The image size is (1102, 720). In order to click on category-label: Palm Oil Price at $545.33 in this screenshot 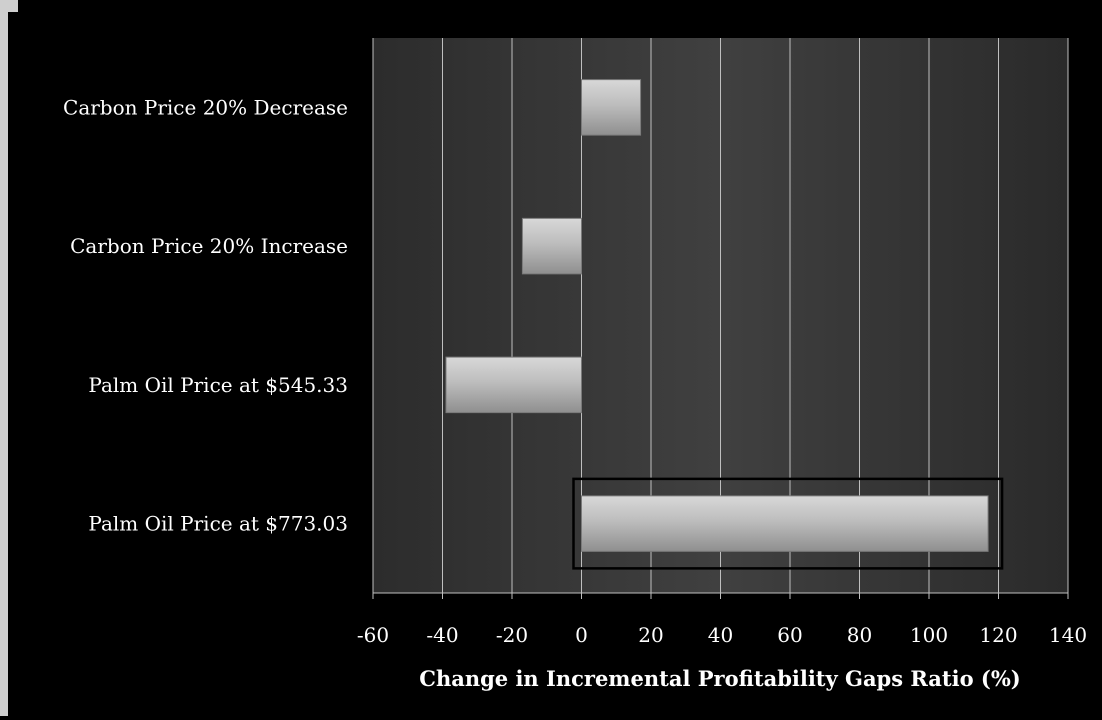, I will do `click(218, 385)`.